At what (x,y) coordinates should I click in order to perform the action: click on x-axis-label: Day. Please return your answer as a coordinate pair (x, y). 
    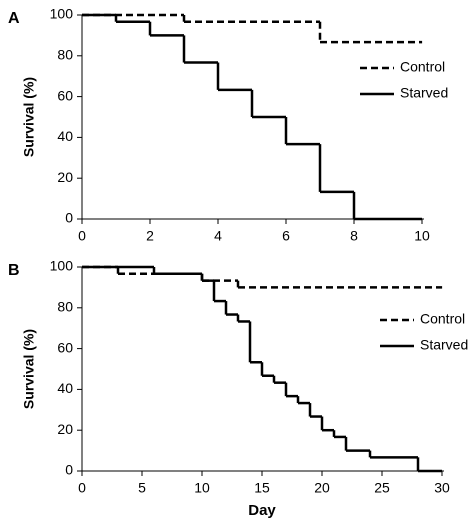
    Looking at the image, I should click on (262, 510).